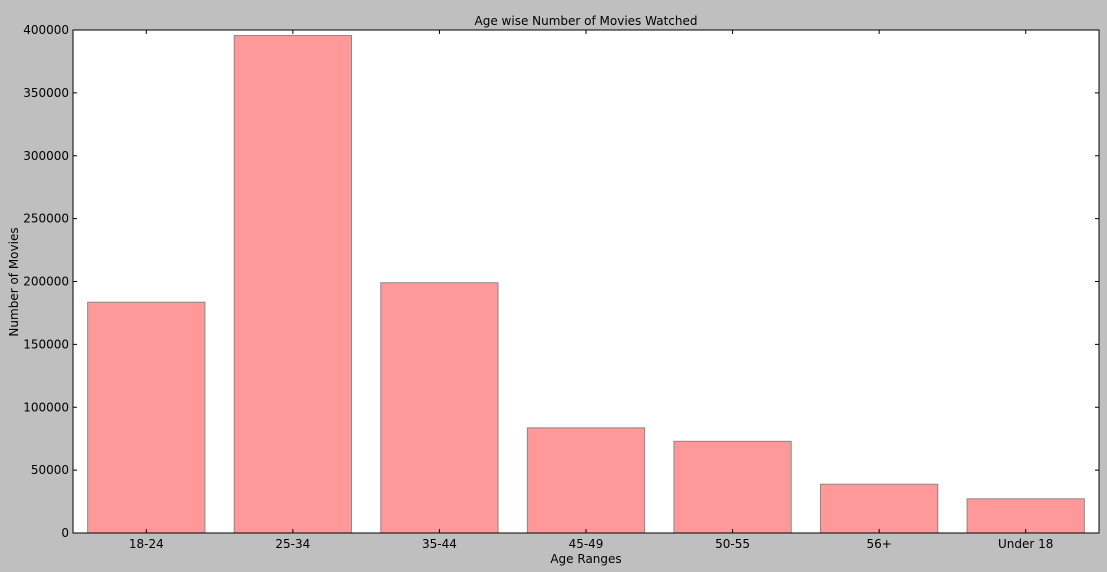 Image resolution: width=1107 pixels, height=572 pixels. I want to click on y-tick-label: 50000, so click(50, 470).